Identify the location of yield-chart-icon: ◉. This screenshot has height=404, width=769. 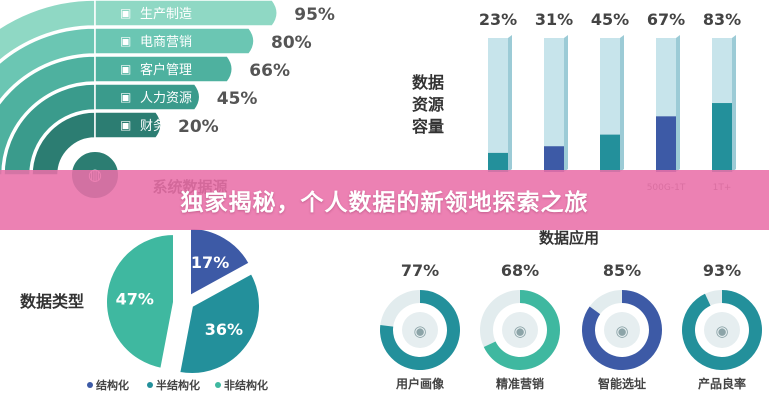
(721, 331).